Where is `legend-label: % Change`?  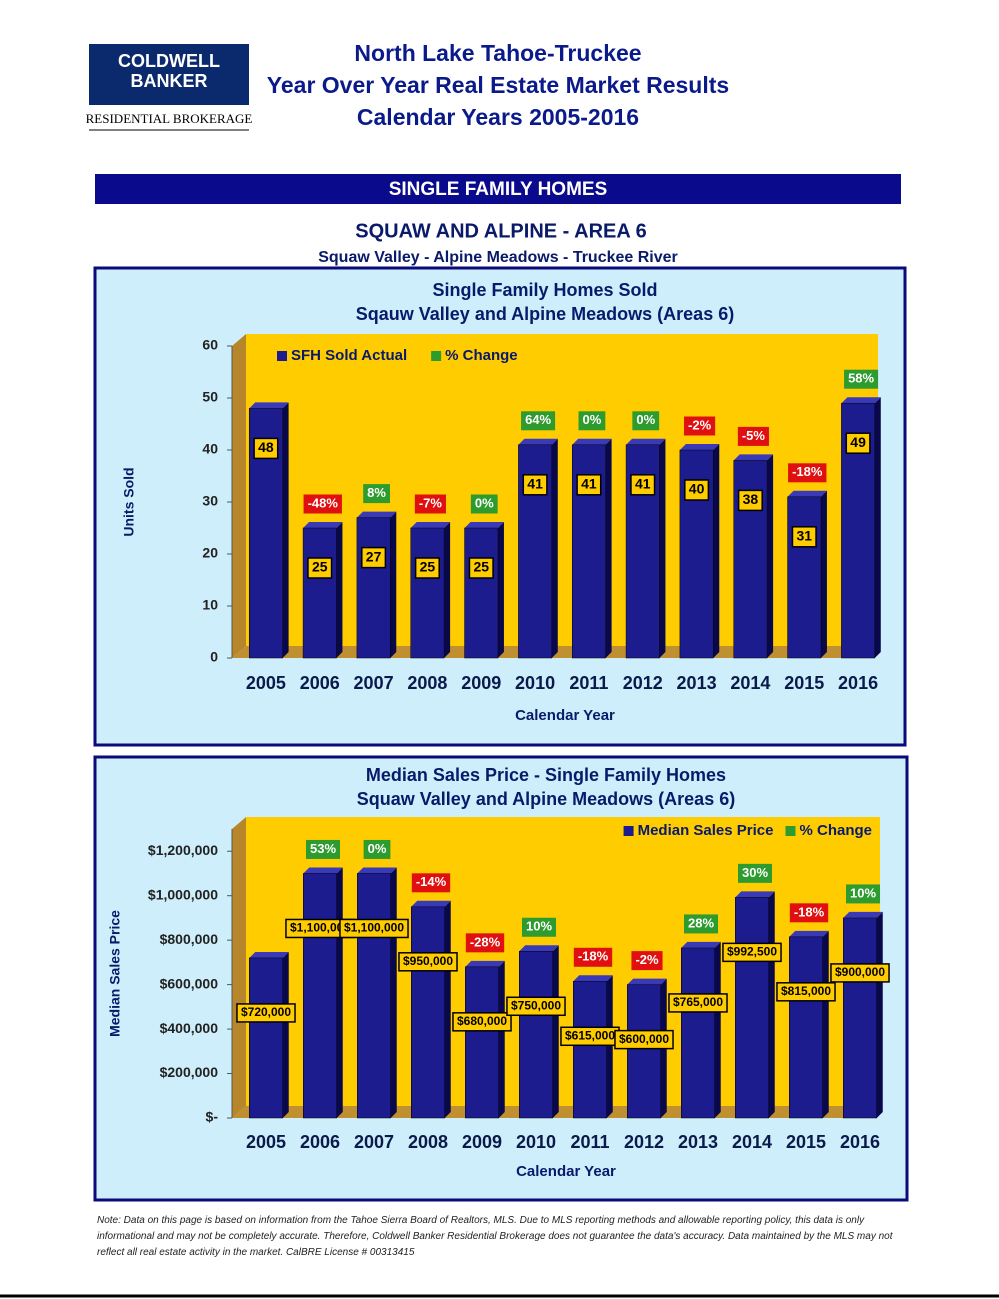 legend-label: % Change is located at coordinates (481, 355).